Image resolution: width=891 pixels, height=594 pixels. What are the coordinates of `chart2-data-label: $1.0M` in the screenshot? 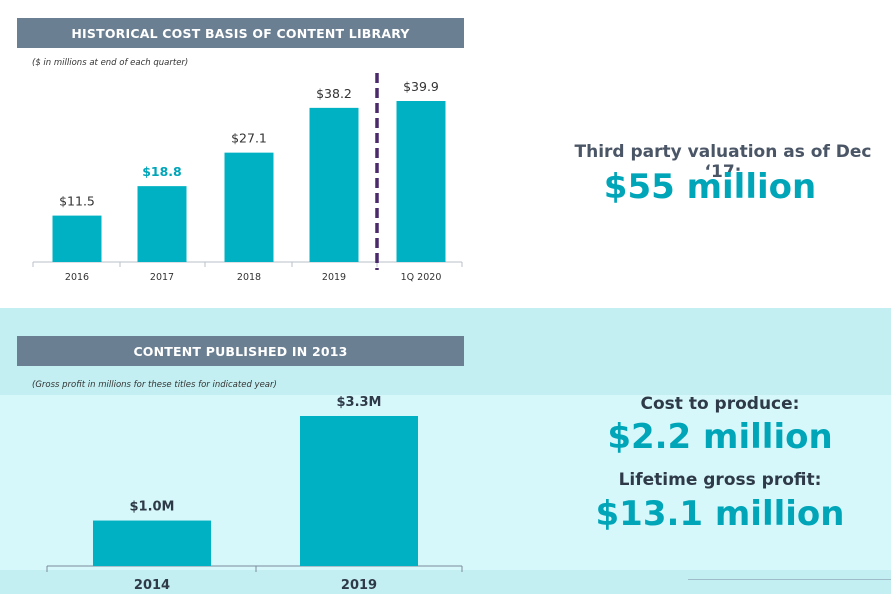 It's located at (151, 507).